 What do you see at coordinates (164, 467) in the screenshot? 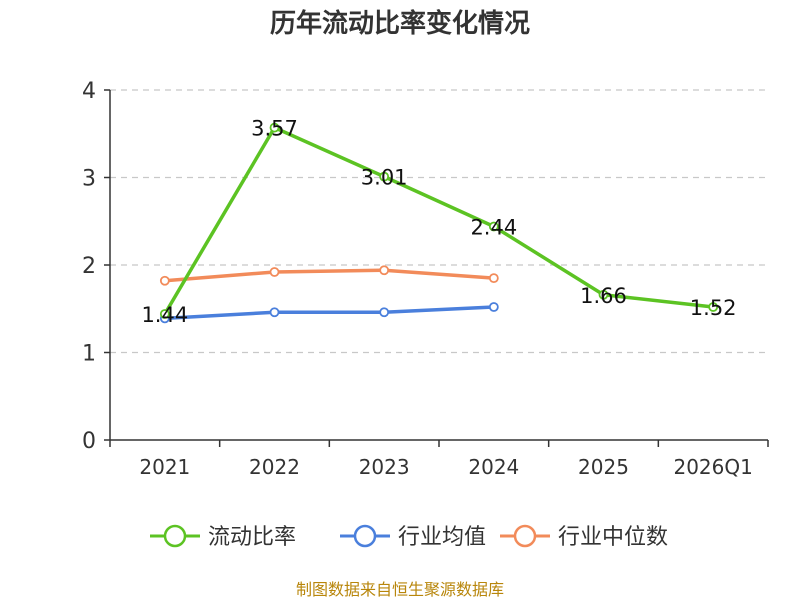
I see `x-tick-label: 2021` at bounding box center [164, 467].